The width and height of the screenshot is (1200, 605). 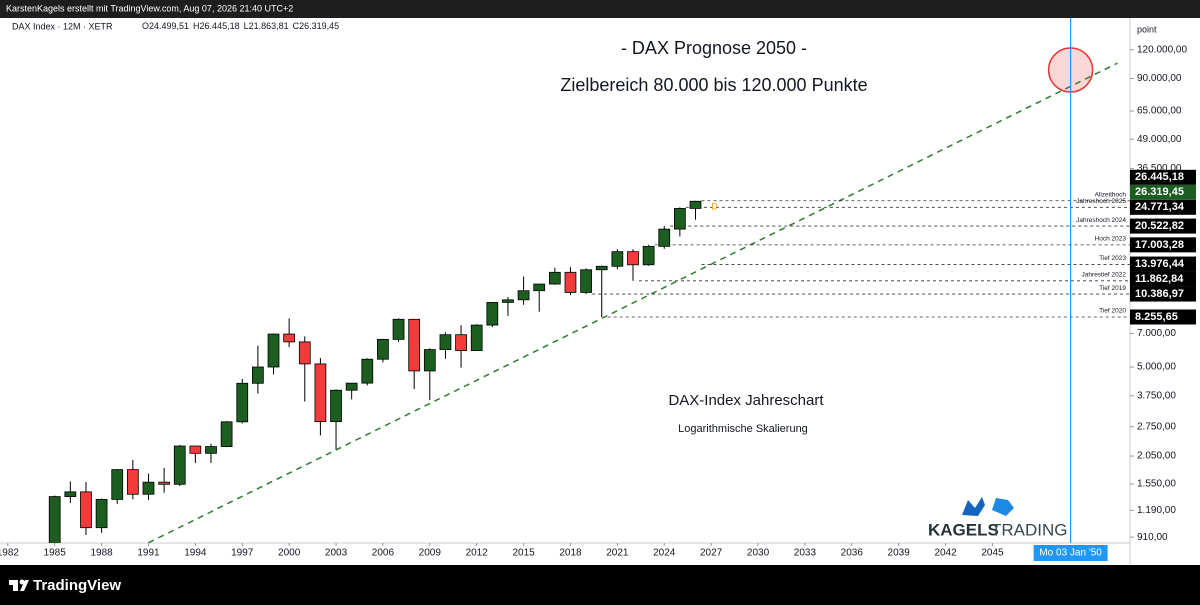 What do you see at coordinates (242, 553) in the screenshot?
I see `x-tick-label: 1997` at bounding box center [242, 553].